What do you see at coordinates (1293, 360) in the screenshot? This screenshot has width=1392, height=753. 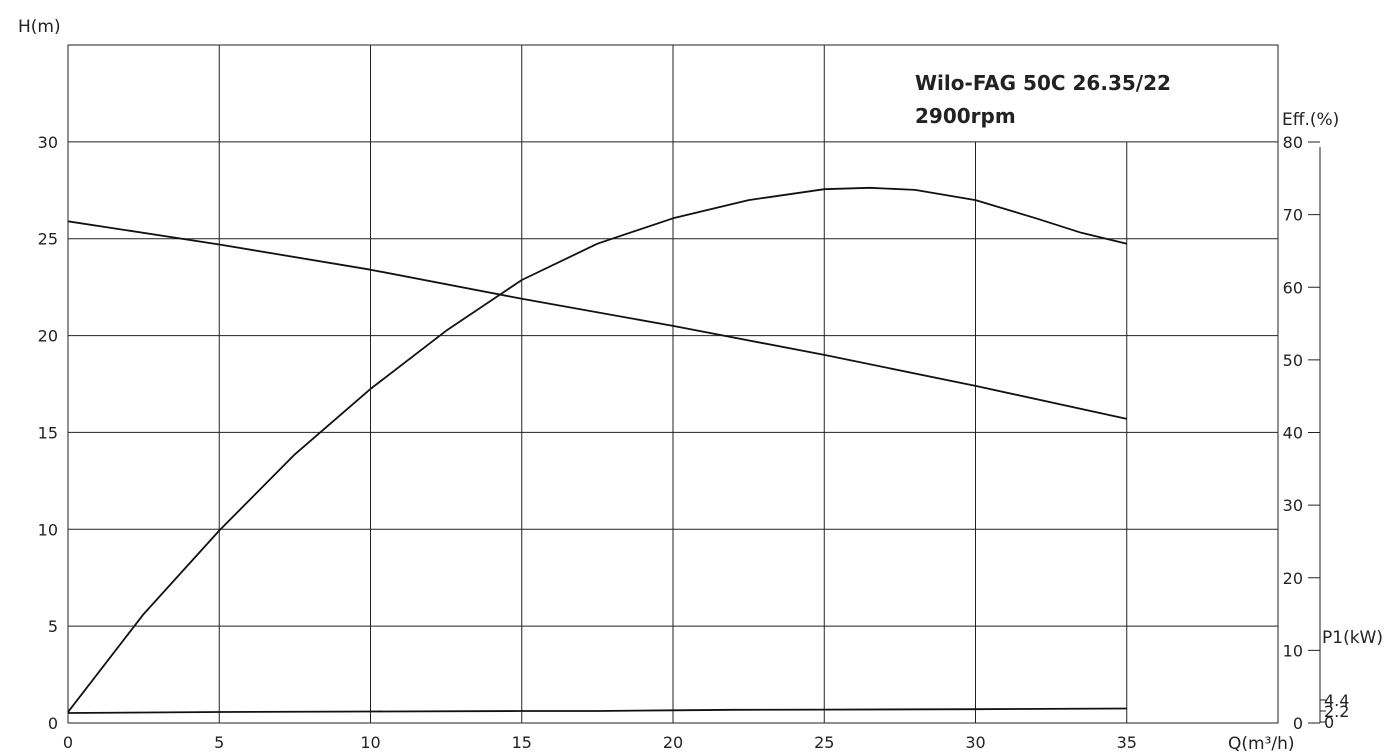 I see `efficiency-tick-label: 50` at bounding box center [1293, 360].